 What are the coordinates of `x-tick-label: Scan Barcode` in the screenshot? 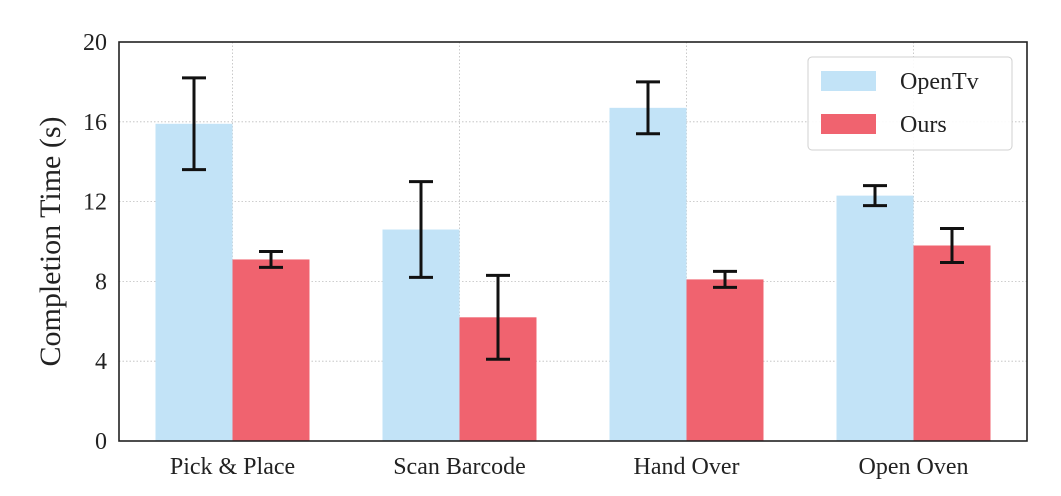 It's located at (459, 467).